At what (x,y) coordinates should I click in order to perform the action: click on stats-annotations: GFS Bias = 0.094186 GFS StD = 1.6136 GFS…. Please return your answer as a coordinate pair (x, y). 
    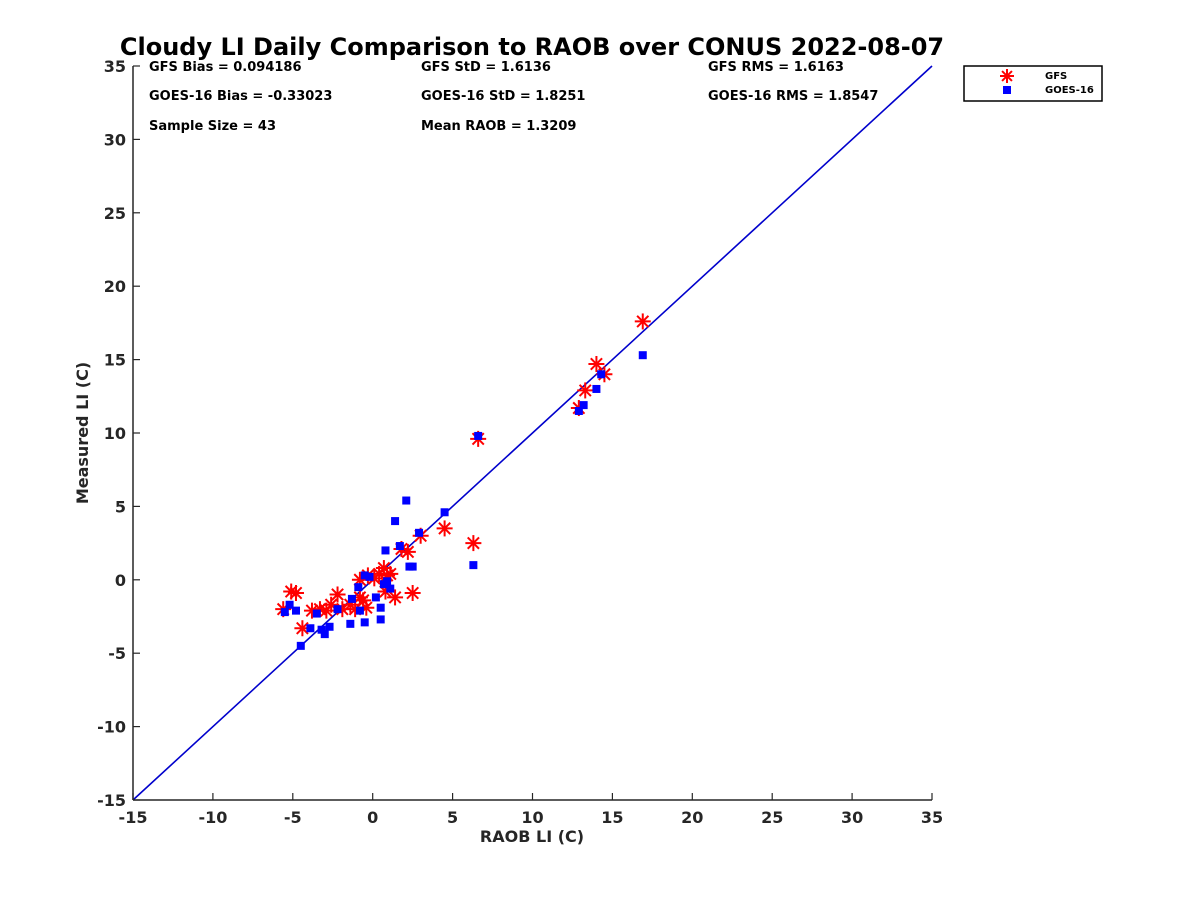
    Looking at the image, I should click on (513, 97).